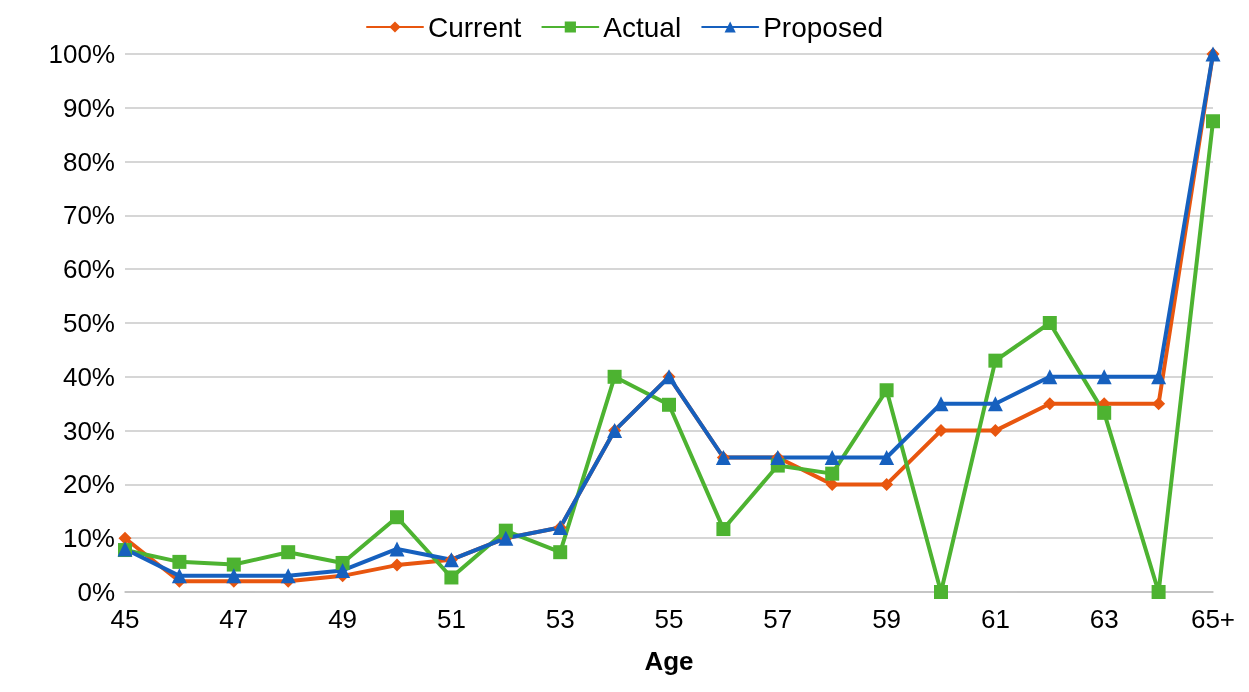 The height and width of the screenshot is (692, 1249). I want to click on y-tick-label: 0%, so click(96, 592).